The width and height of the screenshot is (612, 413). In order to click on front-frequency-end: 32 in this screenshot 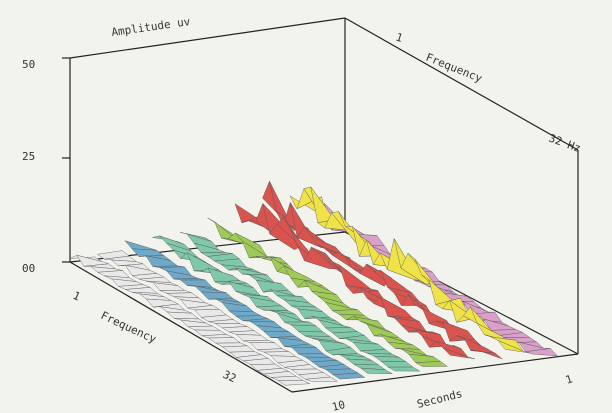, I will do `click(230, 376)`.